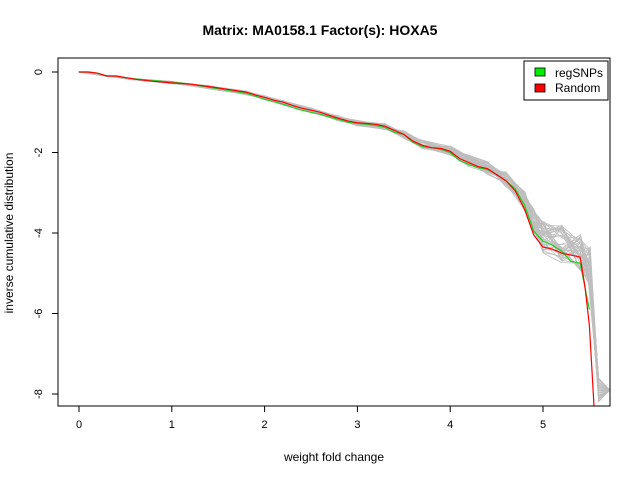 This screenshot has width=640, height=480. I want to click on x-axis: 0 1 2 3 4 5, so click(311, 418).